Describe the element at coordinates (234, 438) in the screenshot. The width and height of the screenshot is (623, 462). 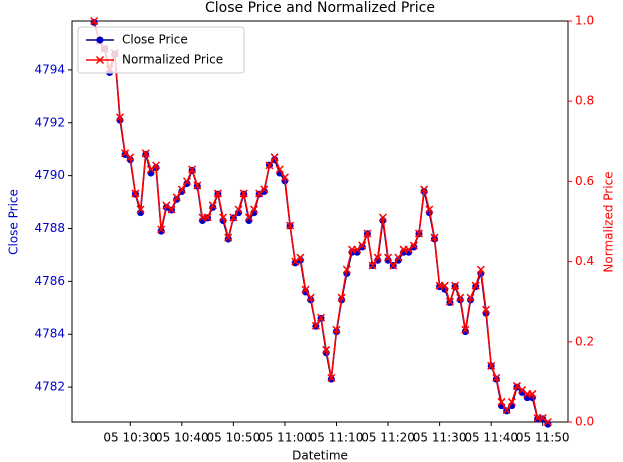
I see `x-tick-label: 05 10:50` at that location.